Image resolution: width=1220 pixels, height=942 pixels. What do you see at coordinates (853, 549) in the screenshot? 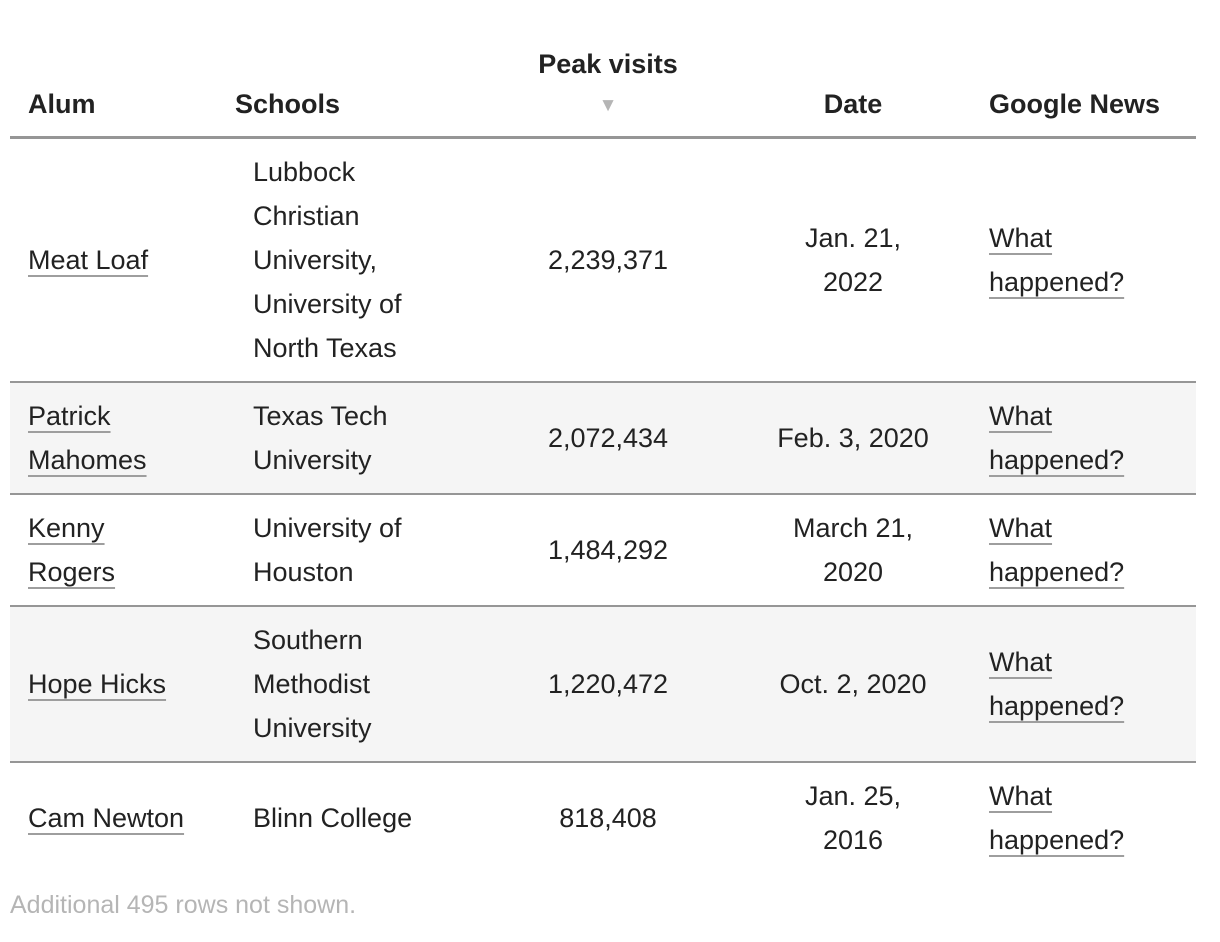
I see `date-cell: March 21, 2020` at bounding box center [853, 549].